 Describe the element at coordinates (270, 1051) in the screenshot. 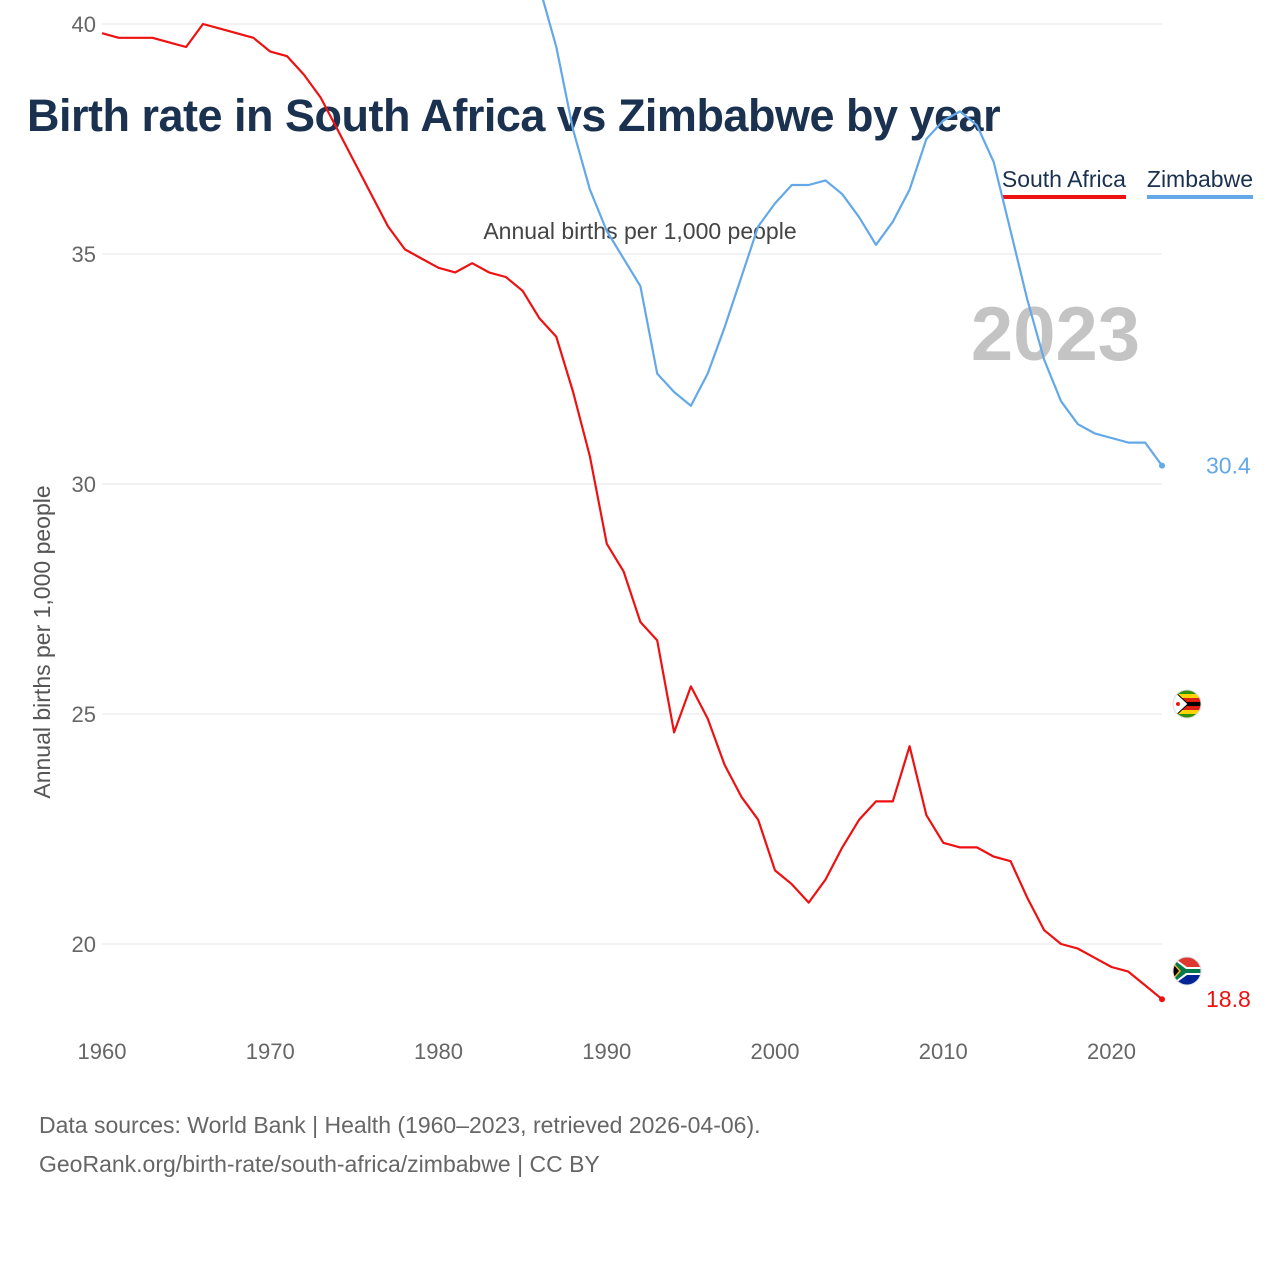

I see `x-tick-label: 1970` at that location.